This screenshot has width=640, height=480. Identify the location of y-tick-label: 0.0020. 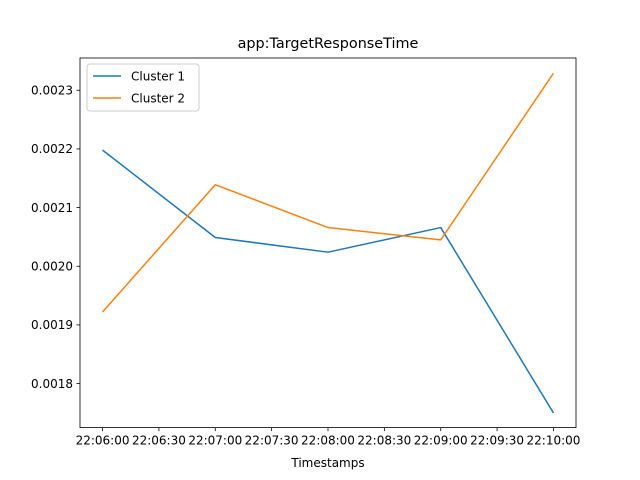
(52, 267).